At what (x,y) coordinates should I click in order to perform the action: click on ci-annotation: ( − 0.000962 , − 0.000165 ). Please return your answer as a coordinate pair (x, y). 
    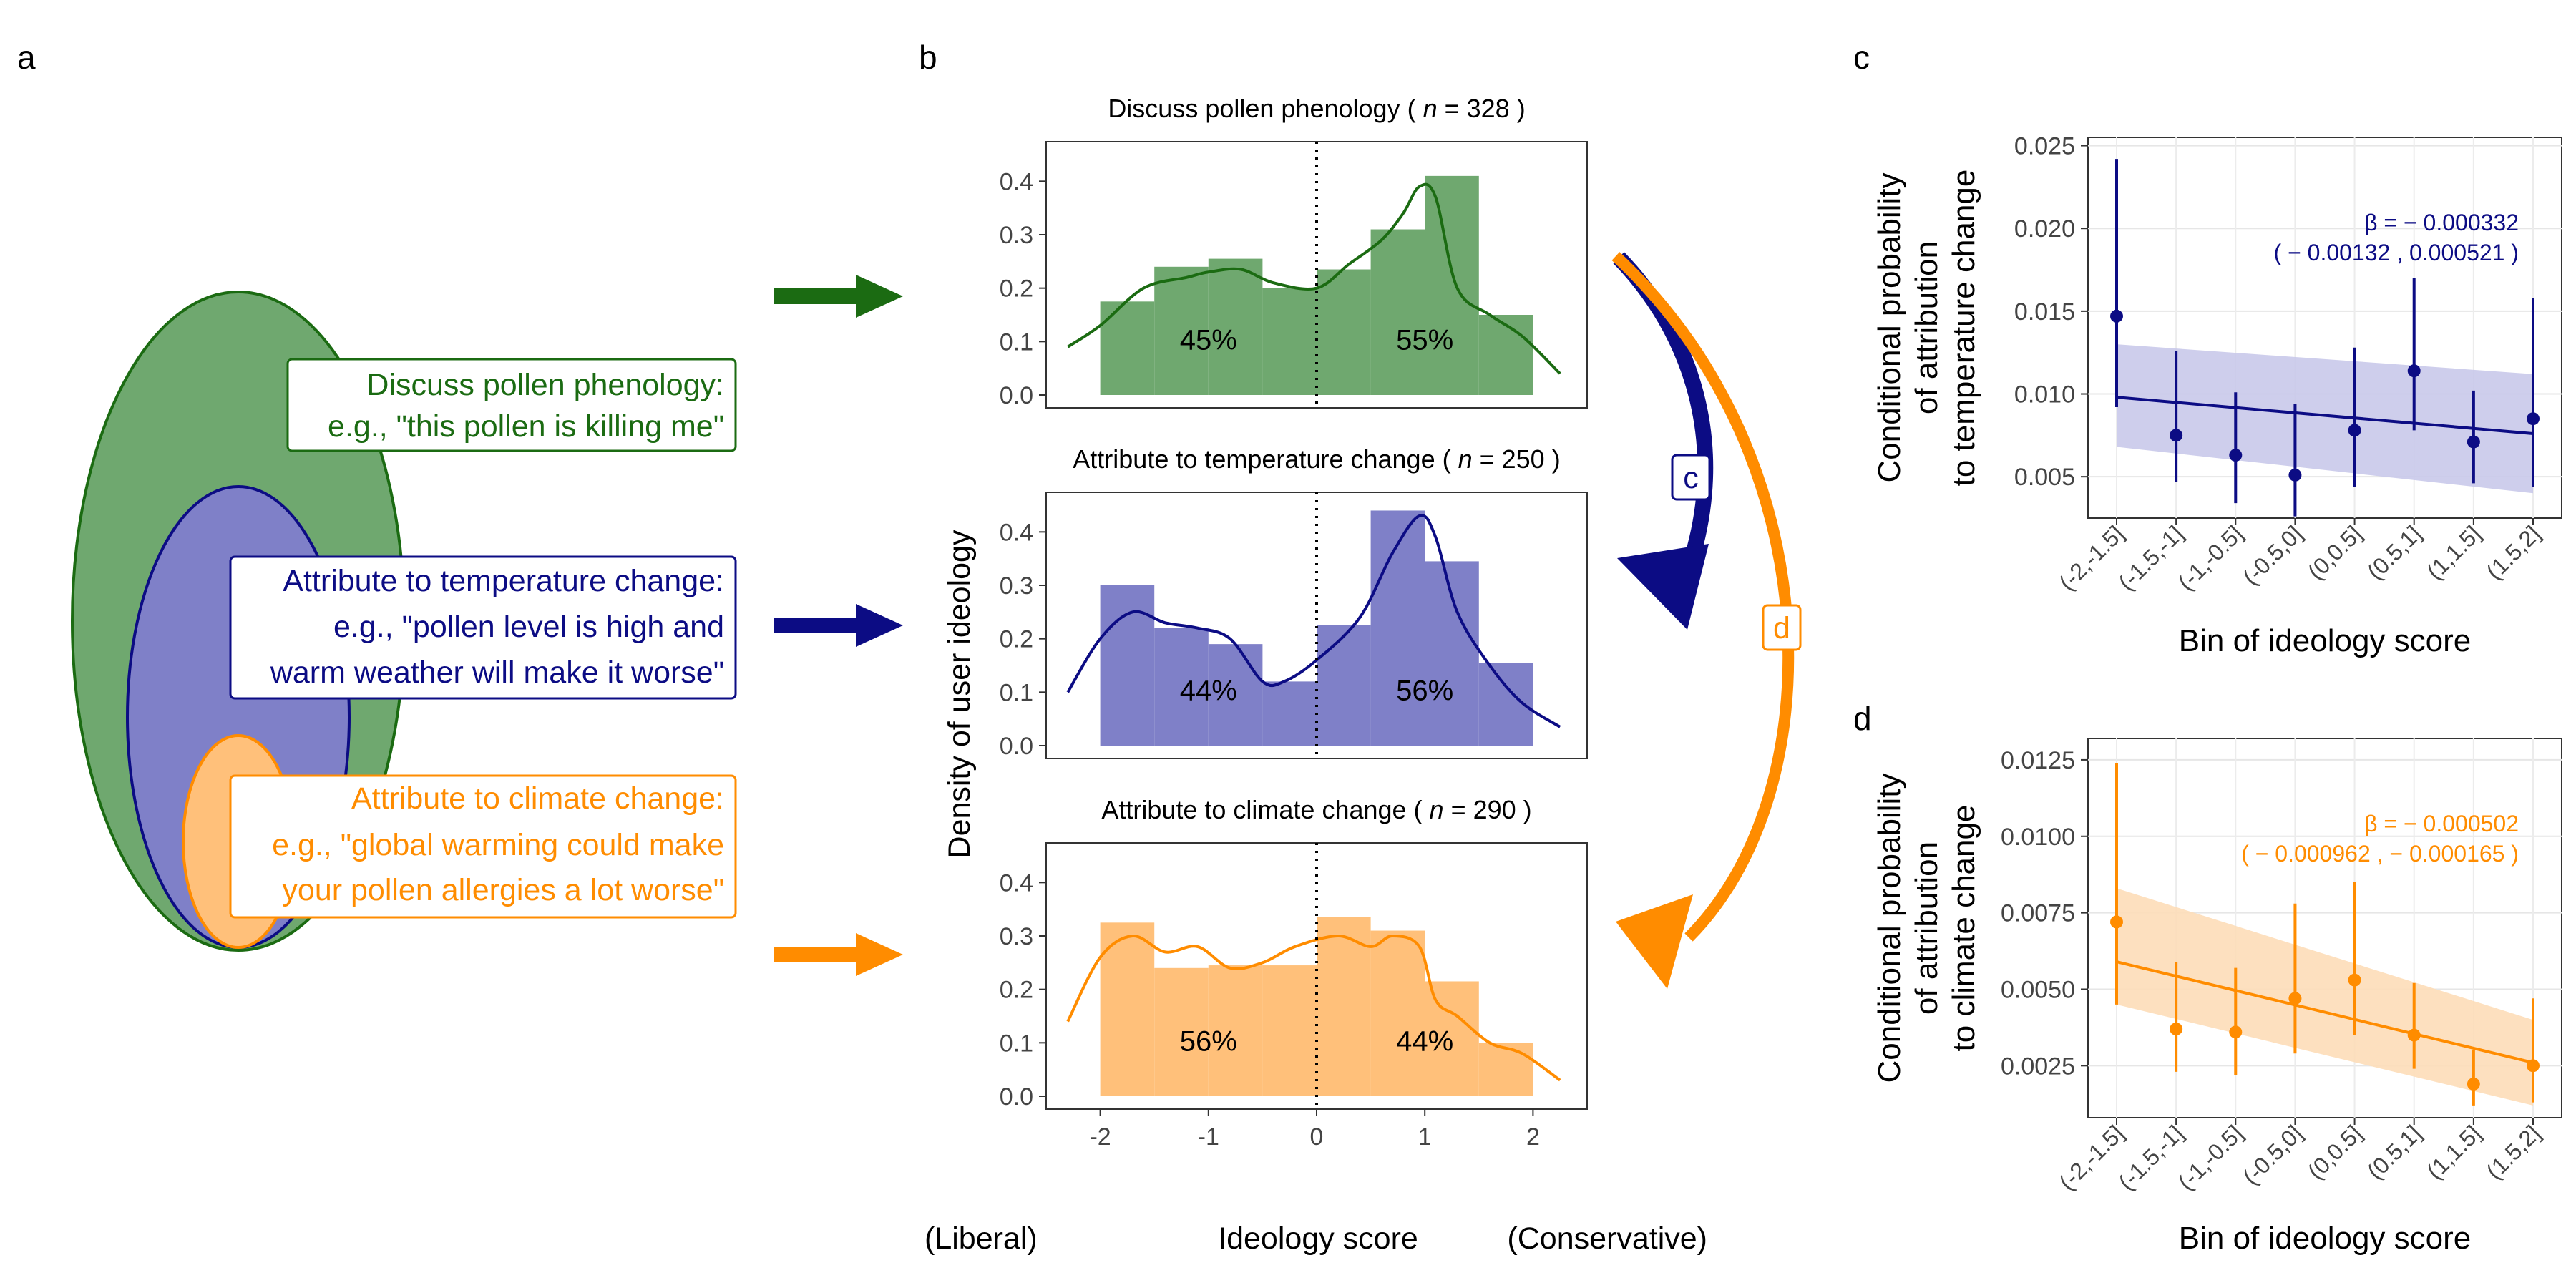
    Looking at the image, I should click on (2380, 854).